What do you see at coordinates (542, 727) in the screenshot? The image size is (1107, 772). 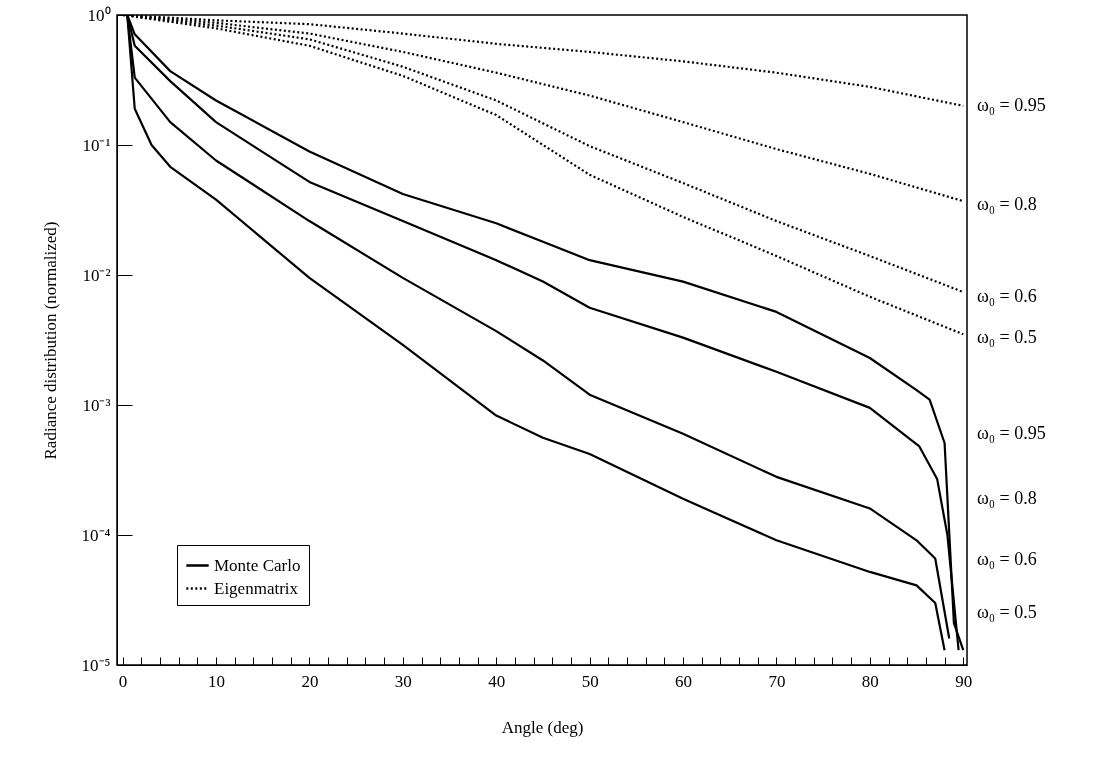 I see `x-axis-title: Angle (deg)` at bounding box center [542, 727].